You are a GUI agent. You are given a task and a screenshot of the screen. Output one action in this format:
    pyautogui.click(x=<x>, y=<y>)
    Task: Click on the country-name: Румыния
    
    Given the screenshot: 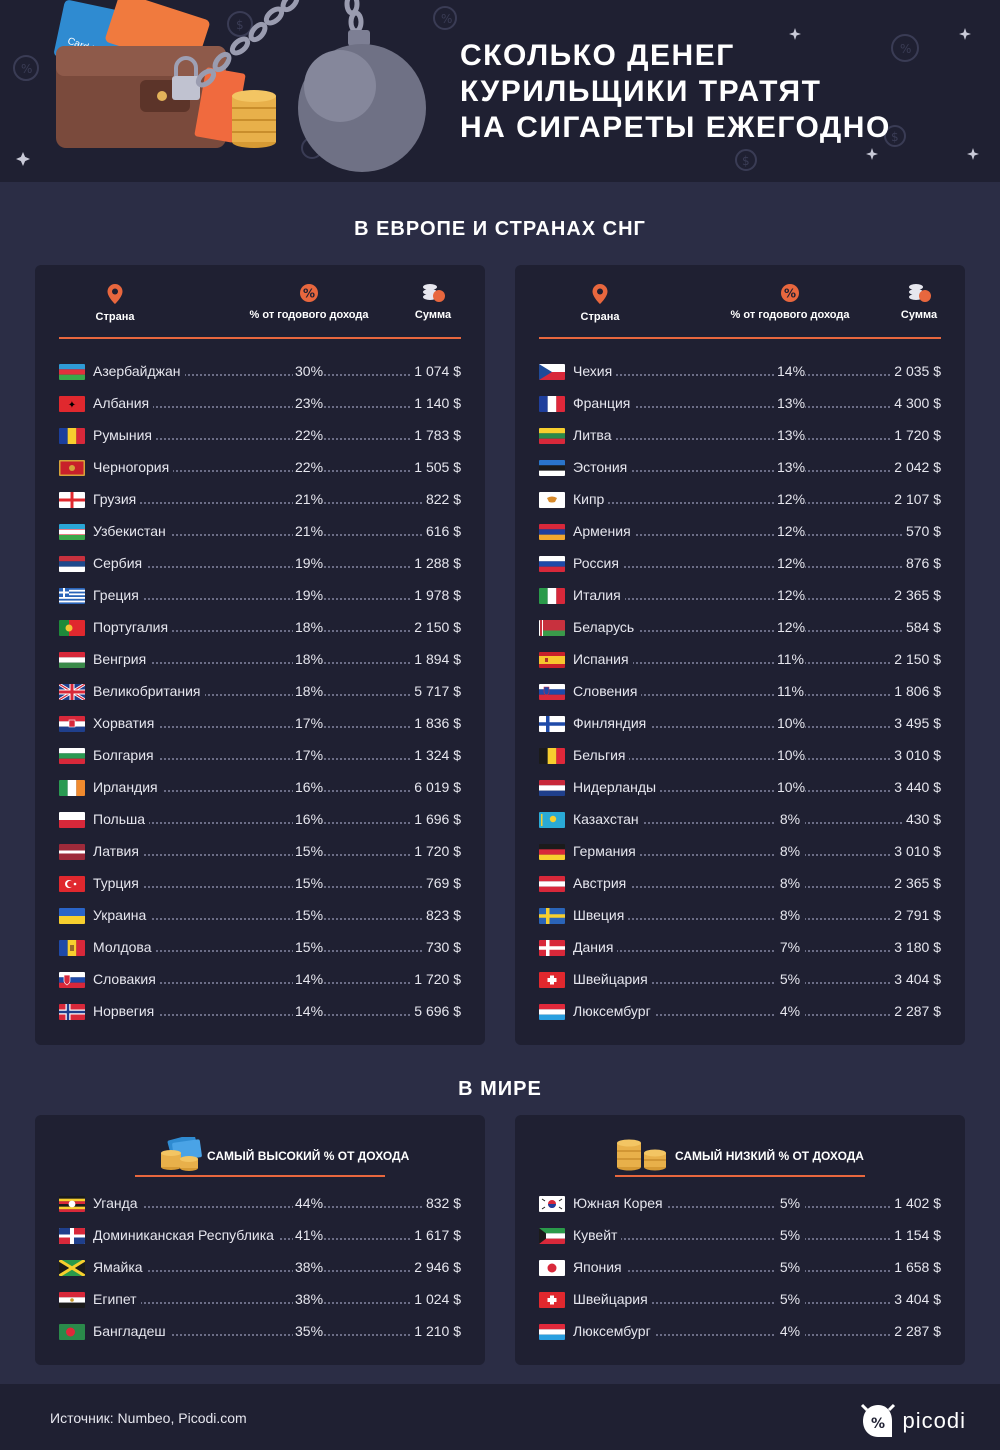 What is the action you would take?
    pyautogui.click(x=125, y=435)
    